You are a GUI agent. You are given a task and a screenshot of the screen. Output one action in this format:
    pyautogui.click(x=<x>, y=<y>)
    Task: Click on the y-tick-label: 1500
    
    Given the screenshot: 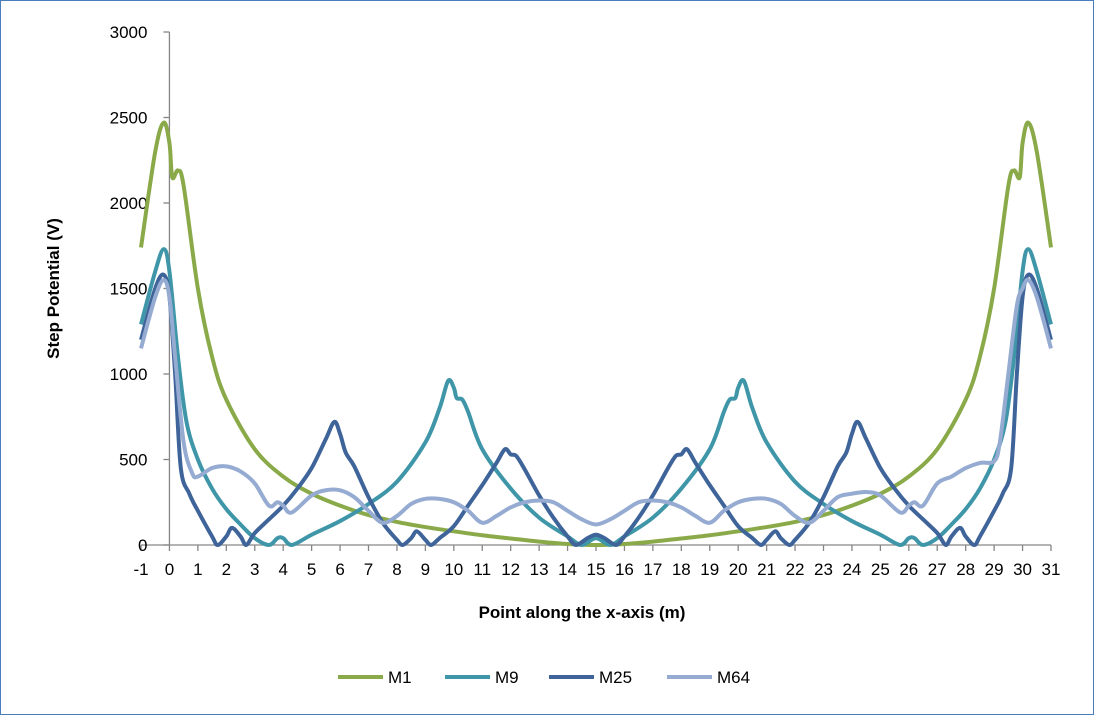 What is the action you would take?
    pyautogui.click(x=129, y=289)
    